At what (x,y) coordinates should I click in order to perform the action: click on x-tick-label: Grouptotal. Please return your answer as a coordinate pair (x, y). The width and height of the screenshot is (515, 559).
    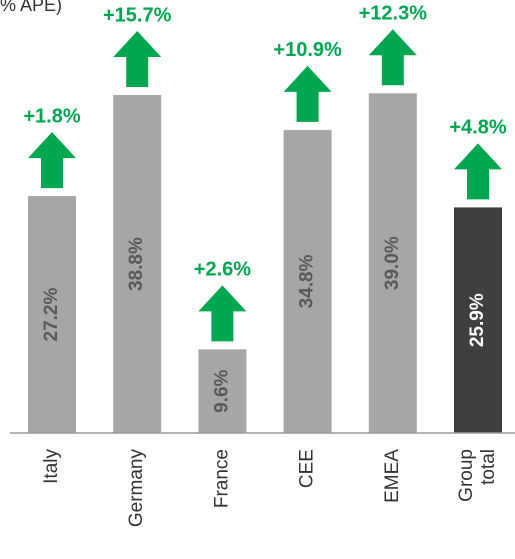
    Looking at the image, I should click on (477, 475).